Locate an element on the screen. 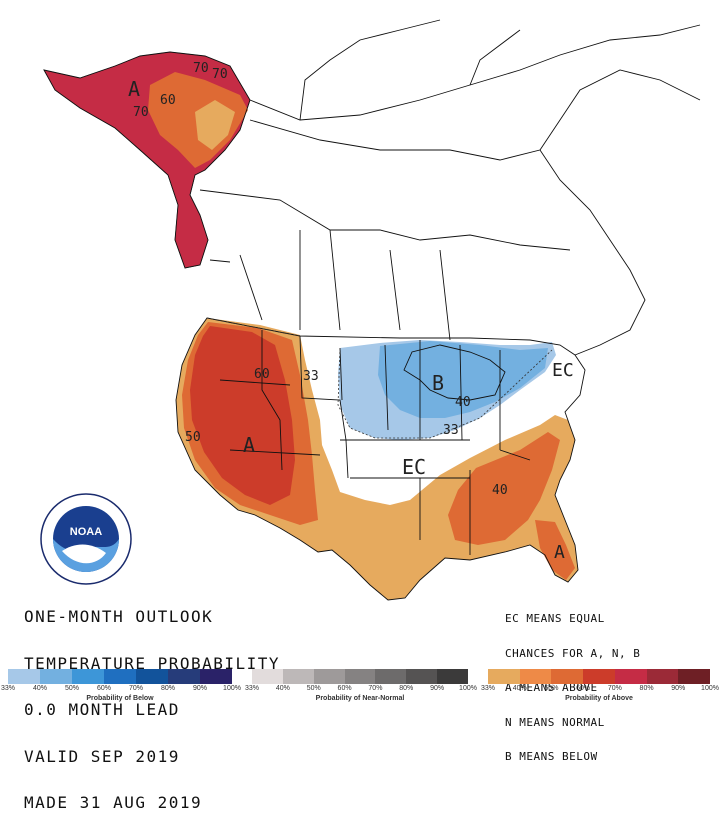 Image resolution: width=719 pixels, height=826 pixels. west-60-label: 60 is located at coordinates (262, 374).